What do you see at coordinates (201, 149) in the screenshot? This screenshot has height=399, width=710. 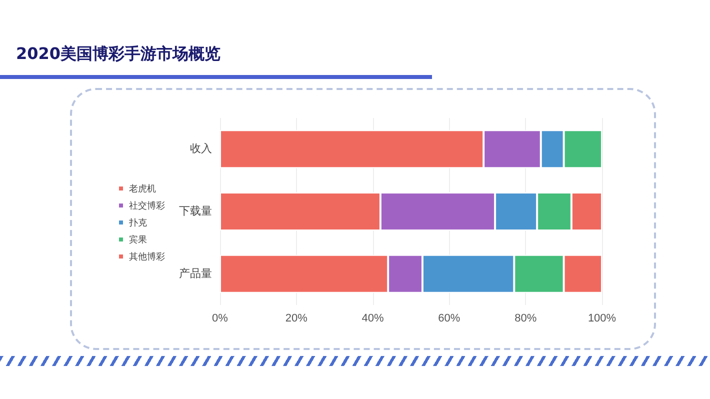 I see `y-tick-label: 收入` at bounding box center [201, 149].